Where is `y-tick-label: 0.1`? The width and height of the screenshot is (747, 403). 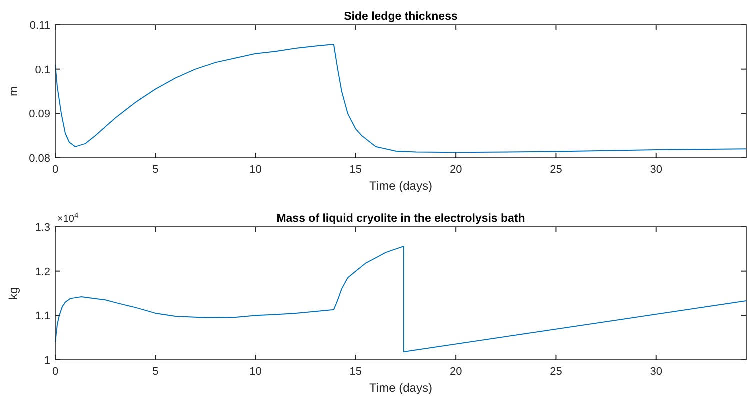 y-tick-label: 0.1 is located at coordinates (42, 70).